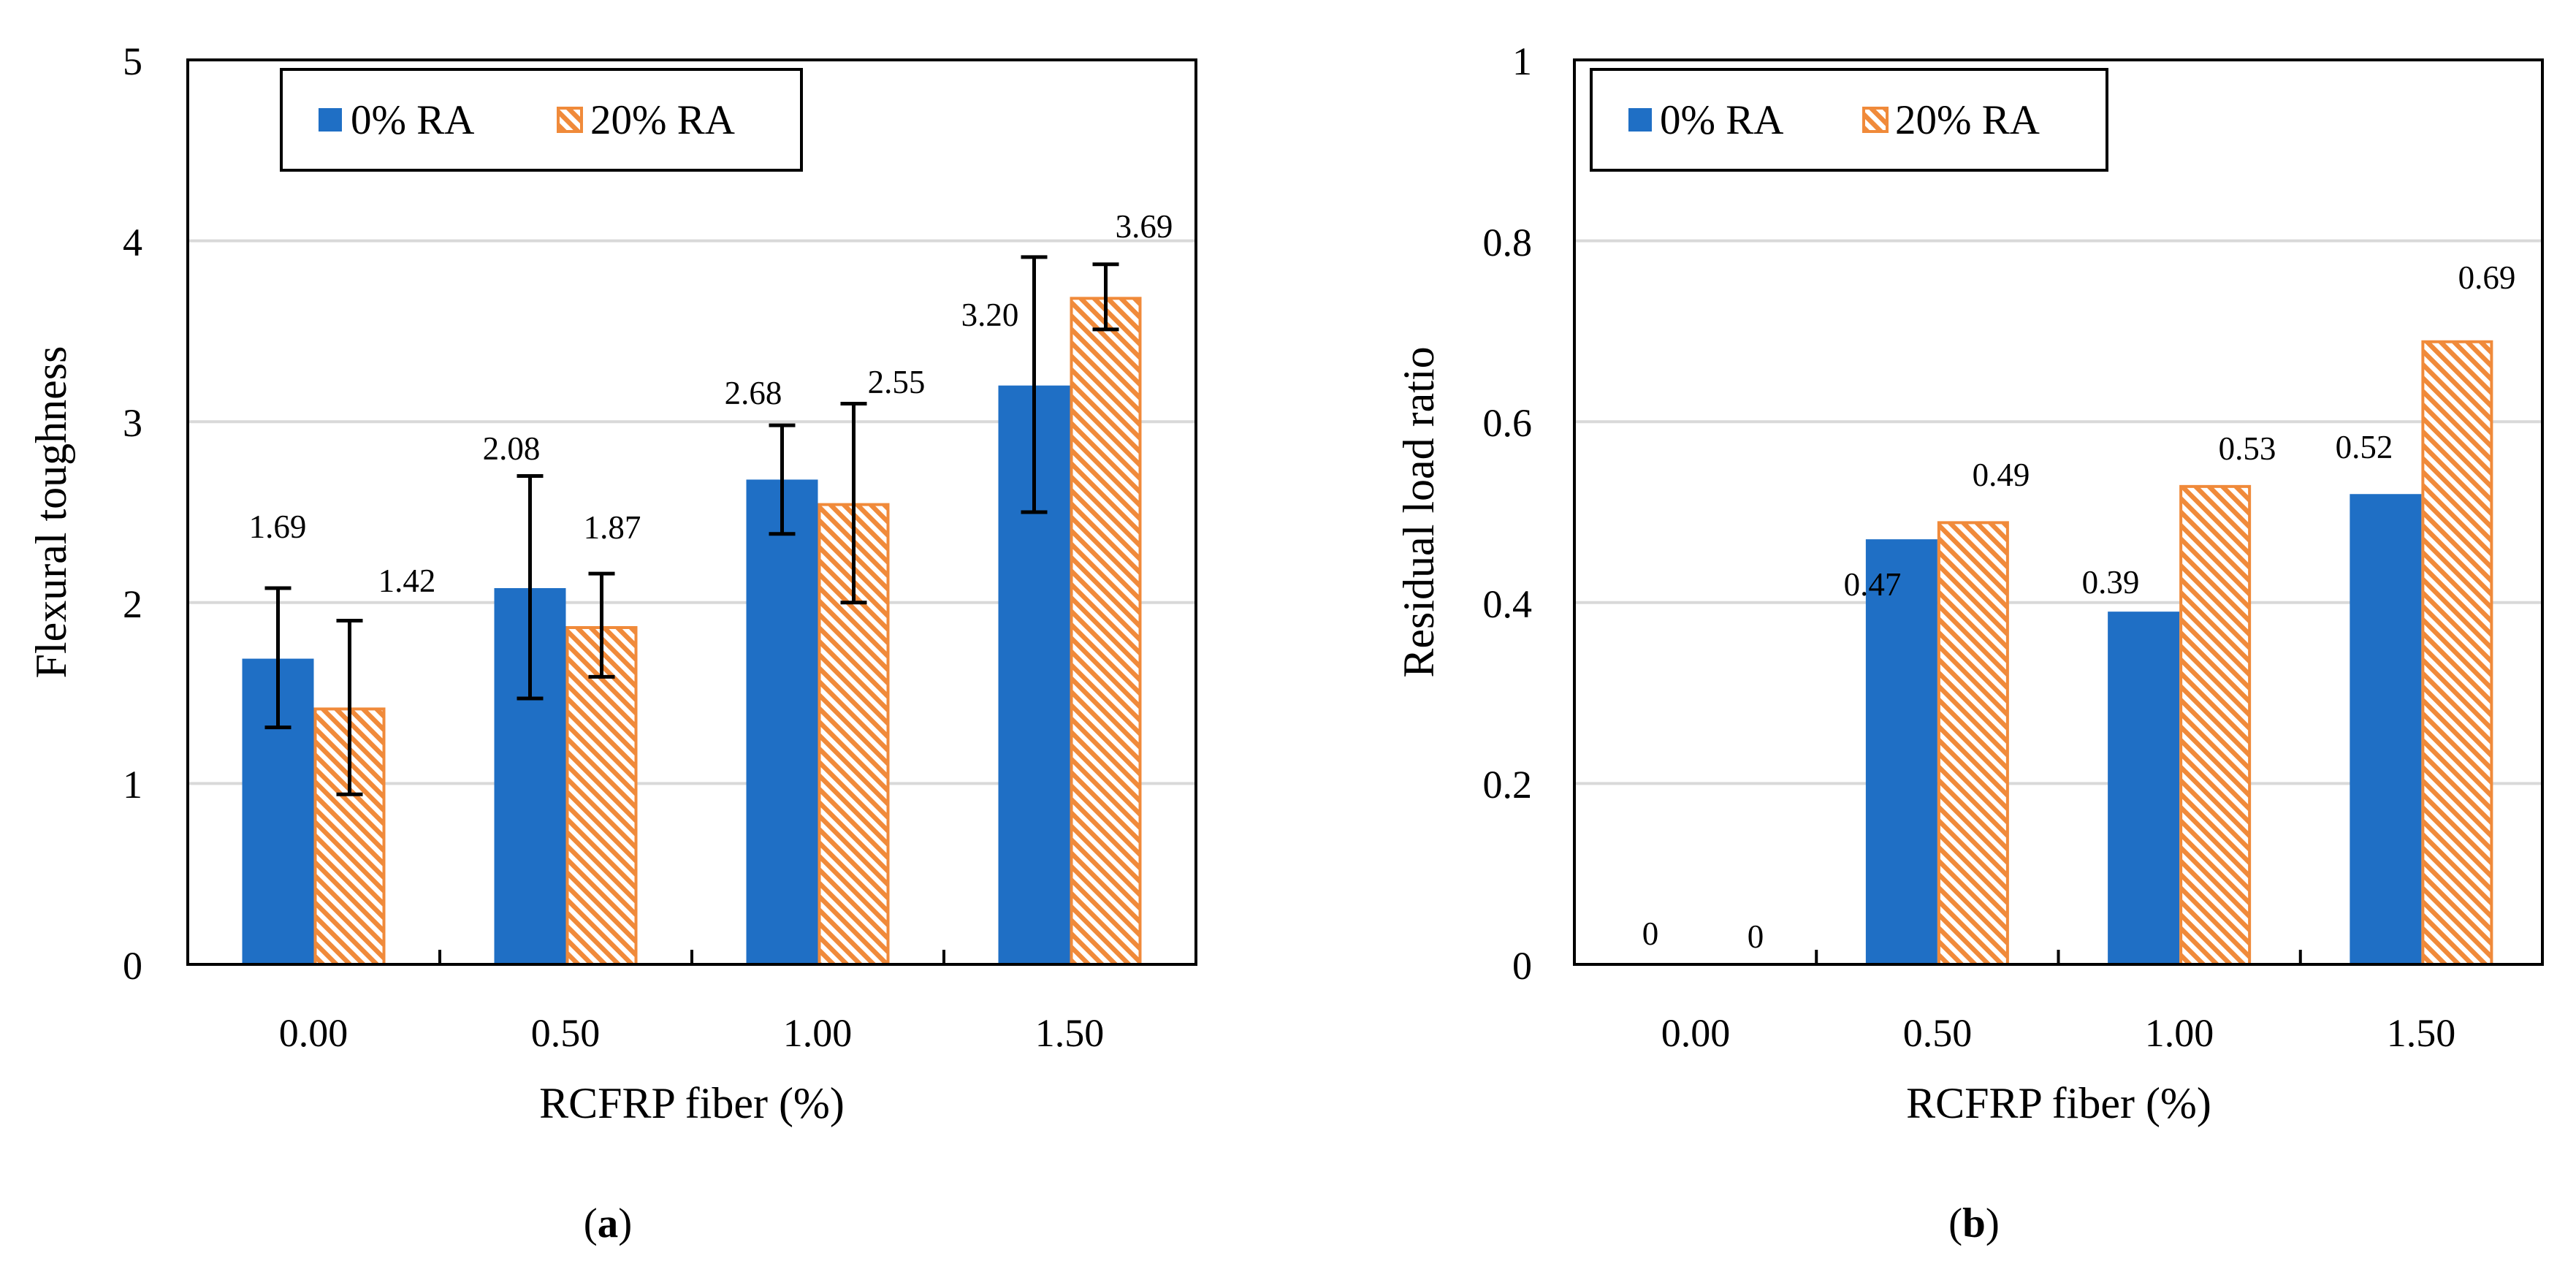 This screenshot has width=2576, height=1280. What do you see at coordinates (691, 957) in the screenshot?
I see `x-ticks-a` at bounding box center [691, 957].